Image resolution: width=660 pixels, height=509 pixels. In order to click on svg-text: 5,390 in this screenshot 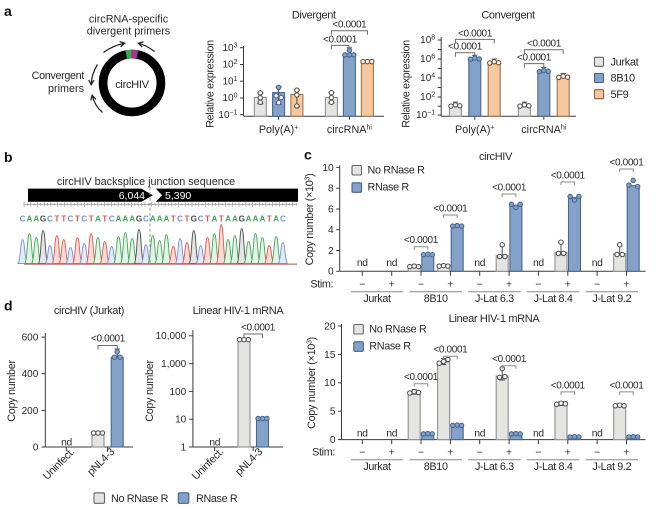, I will do `click(178, 196)`.